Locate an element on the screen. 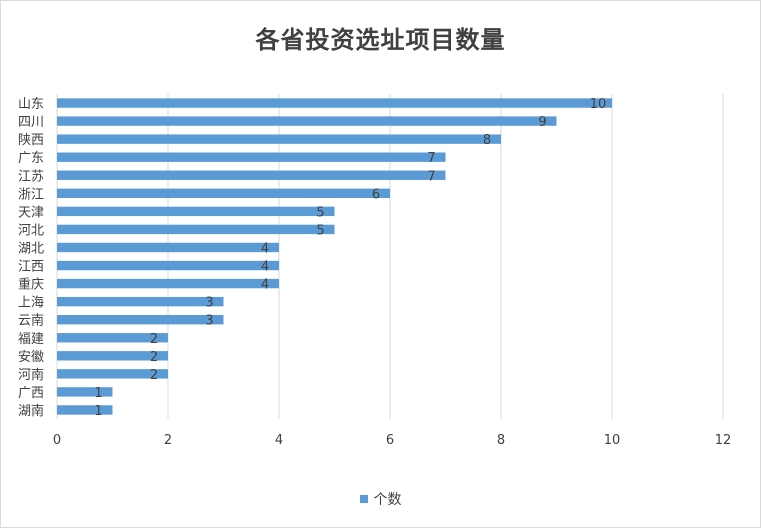  legend: 个数 is located at coordinates (380, 499).